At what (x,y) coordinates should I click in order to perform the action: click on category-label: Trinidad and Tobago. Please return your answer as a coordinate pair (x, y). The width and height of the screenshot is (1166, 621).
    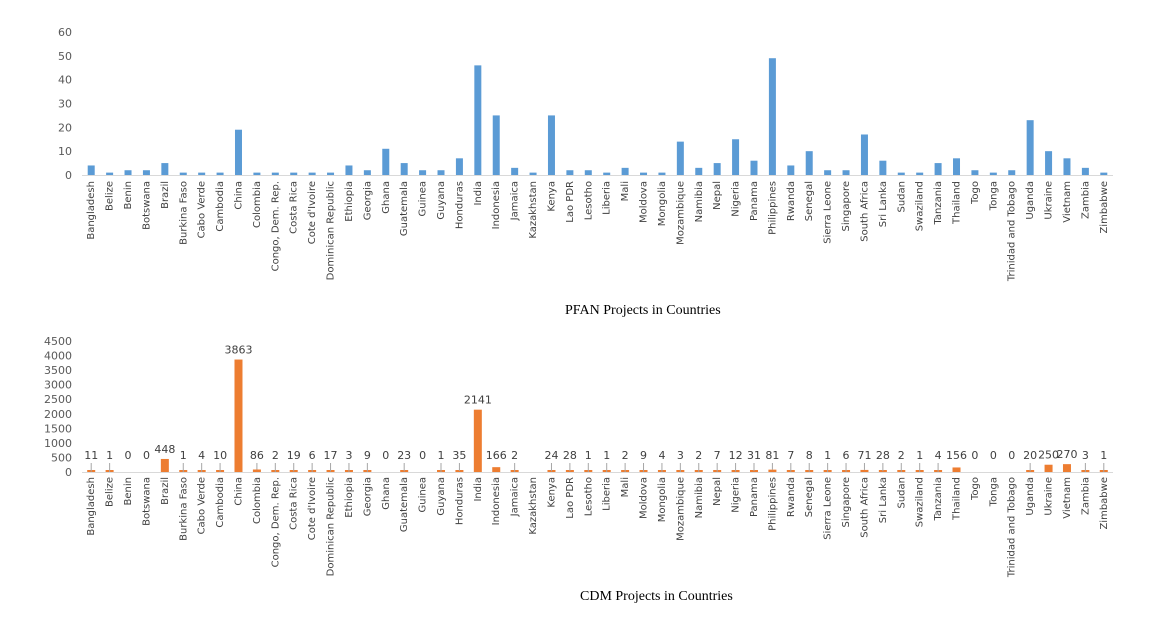
    Looking at the image, I should click on (1012, 231).